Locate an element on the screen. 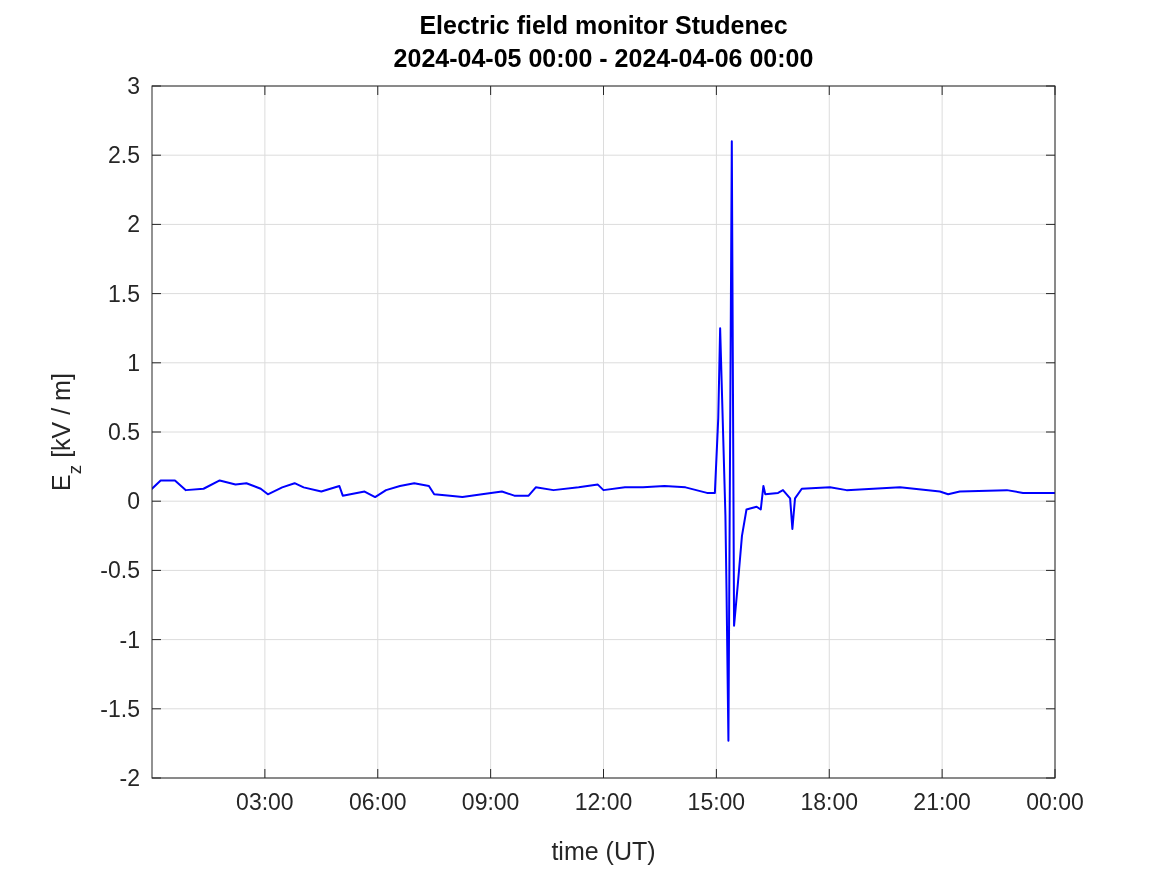 The image size is (1167, 875). x-tick-label: 21:00 is located at coordinates (942, 802).